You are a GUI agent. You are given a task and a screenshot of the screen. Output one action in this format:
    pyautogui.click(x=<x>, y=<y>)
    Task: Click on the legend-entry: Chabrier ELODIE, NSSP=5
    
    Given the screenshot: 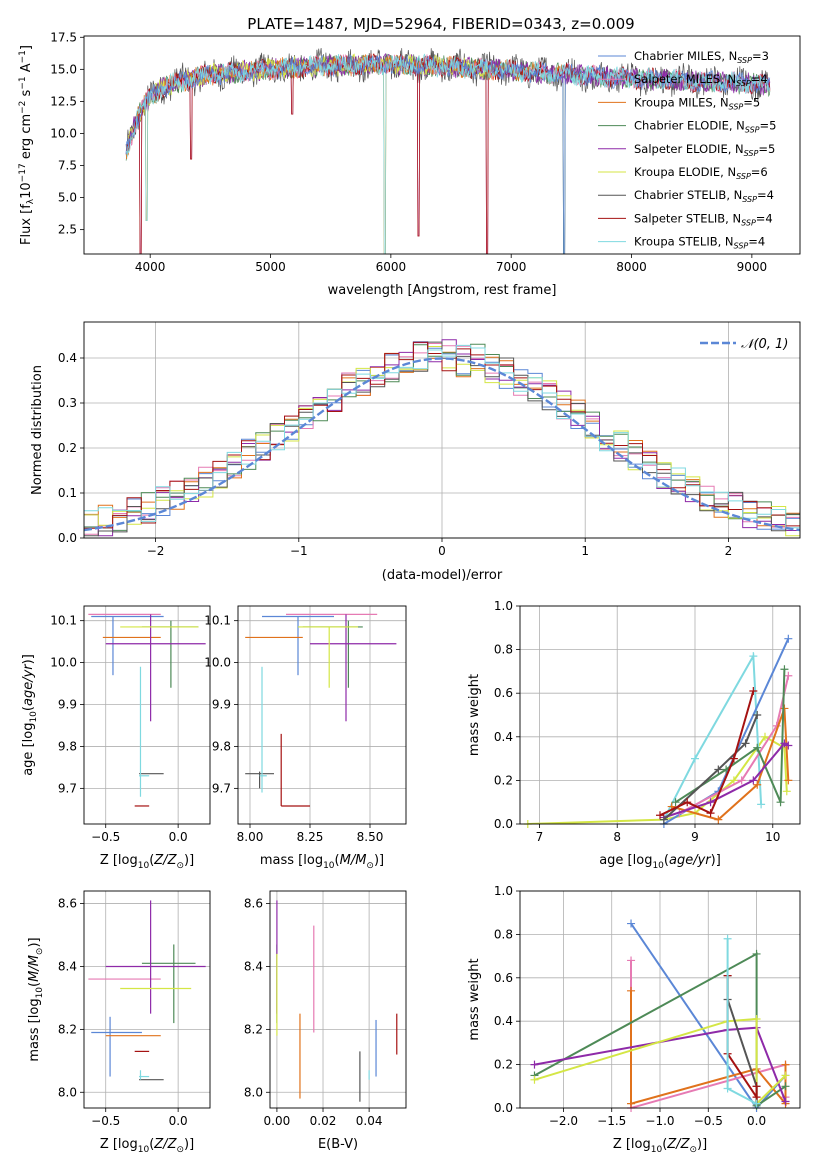 What is the action you would take?
    pyautogui.click(x=705, y=127)
    